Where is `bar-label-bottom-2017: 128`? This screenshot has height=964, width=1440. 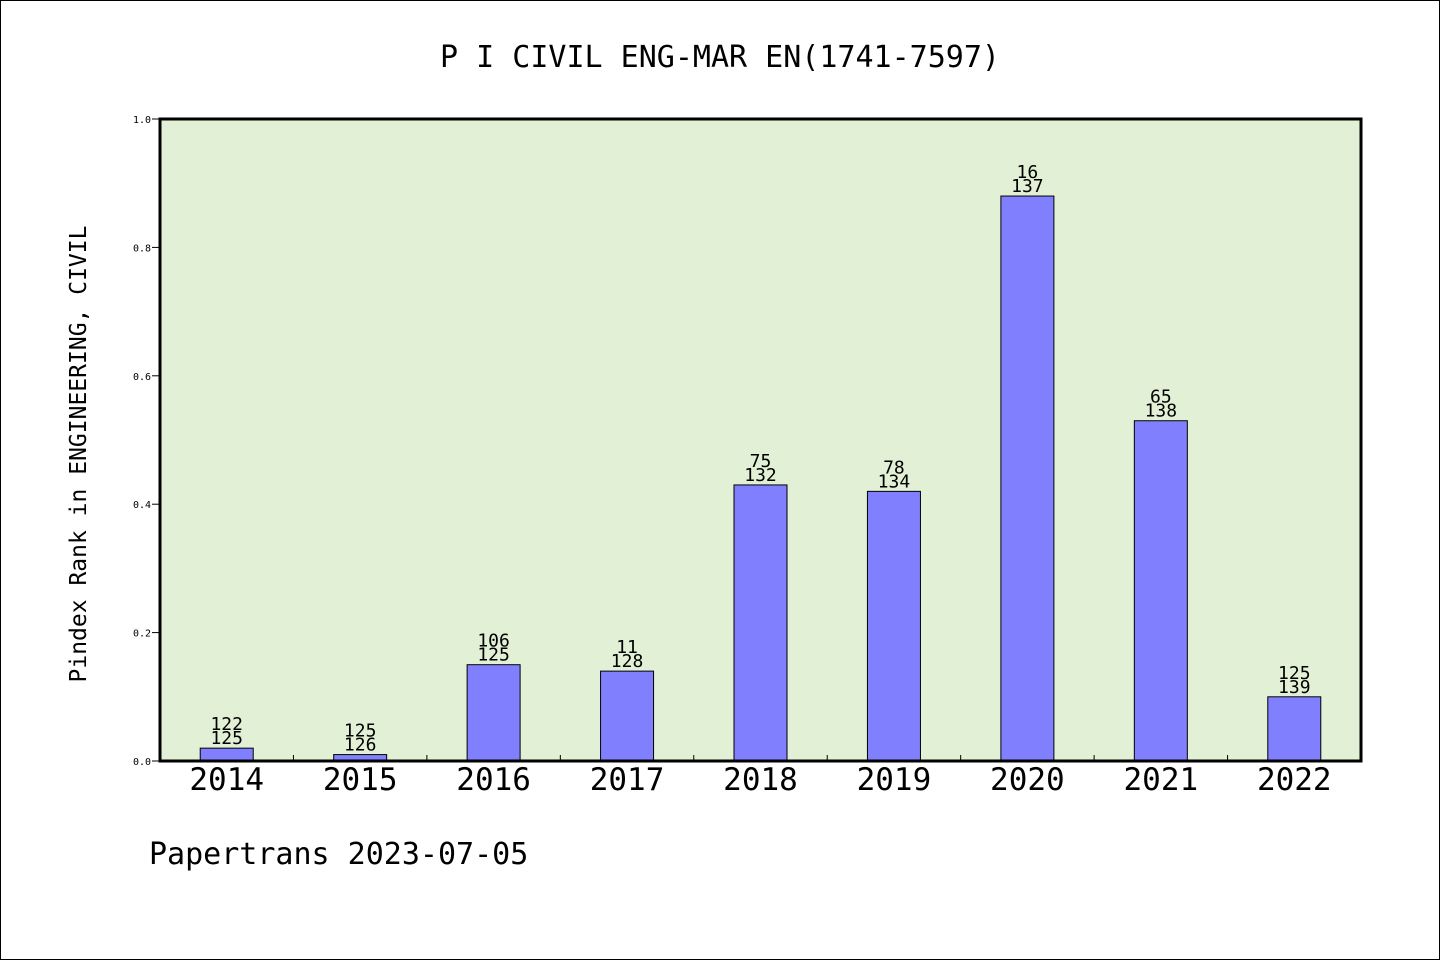
bar-label-bottom-2017: 128 is located at coordinates (627, 661).